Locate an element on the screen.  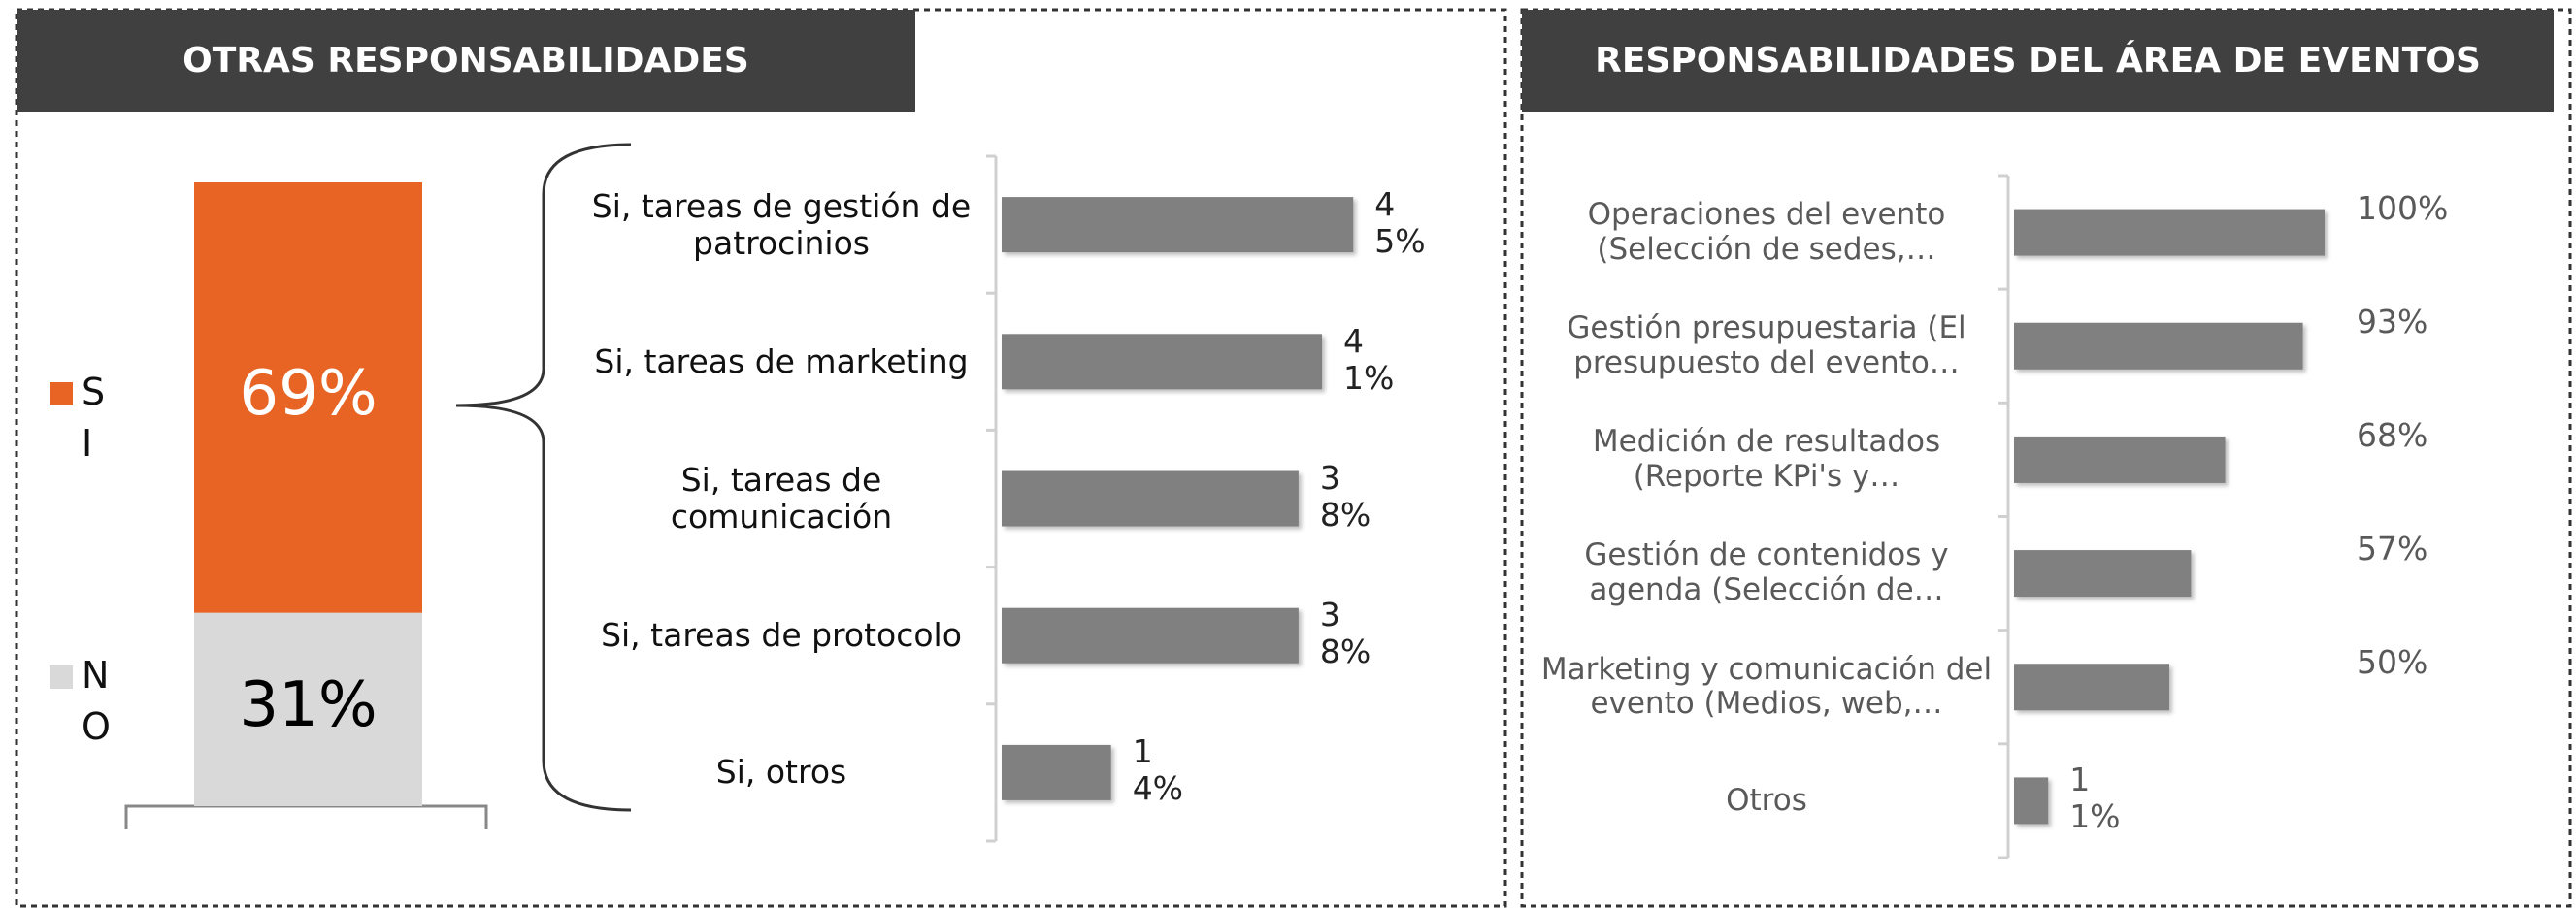
category-label: Si, tareas de protocolo is located at coordinates (781, 635).